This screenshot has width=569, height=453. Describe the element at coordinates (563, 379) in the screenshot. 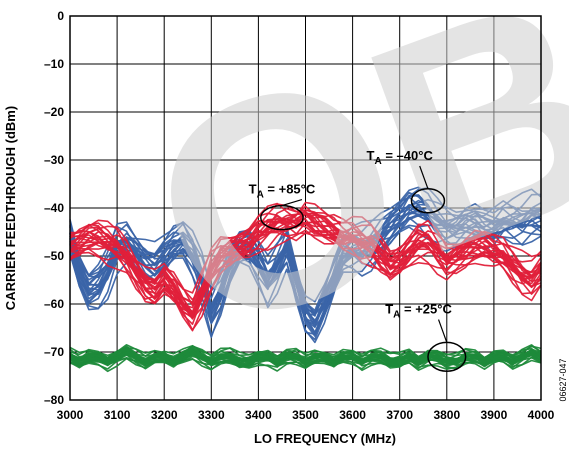

I see `figure-id: 06627-047` at that location.